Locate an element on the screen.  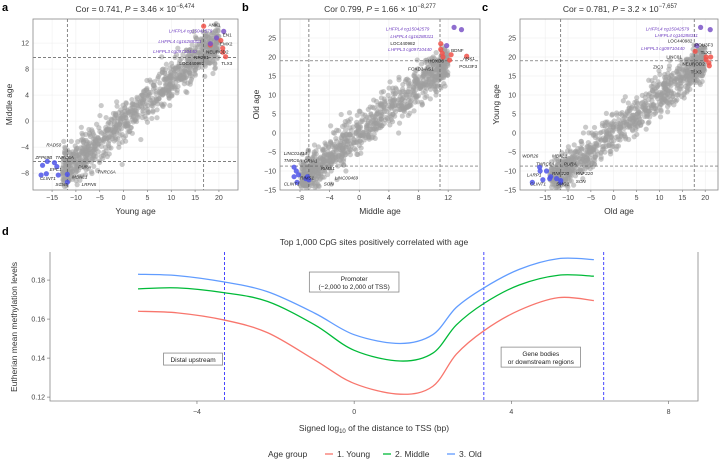
gene-label: HOXD8 is located at coordinates (436, 60).